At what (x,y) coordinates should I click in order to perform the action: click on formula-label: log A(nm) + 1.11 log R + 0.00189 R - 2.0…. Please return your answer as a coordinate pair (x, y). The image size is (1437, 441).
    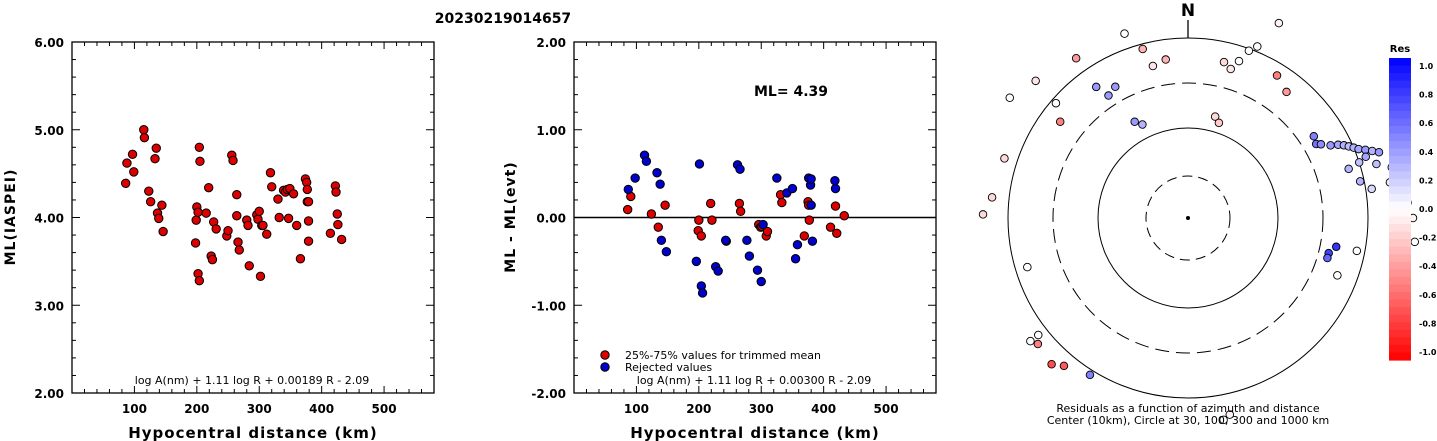
    Looking at the image, I should click on (252, 380).